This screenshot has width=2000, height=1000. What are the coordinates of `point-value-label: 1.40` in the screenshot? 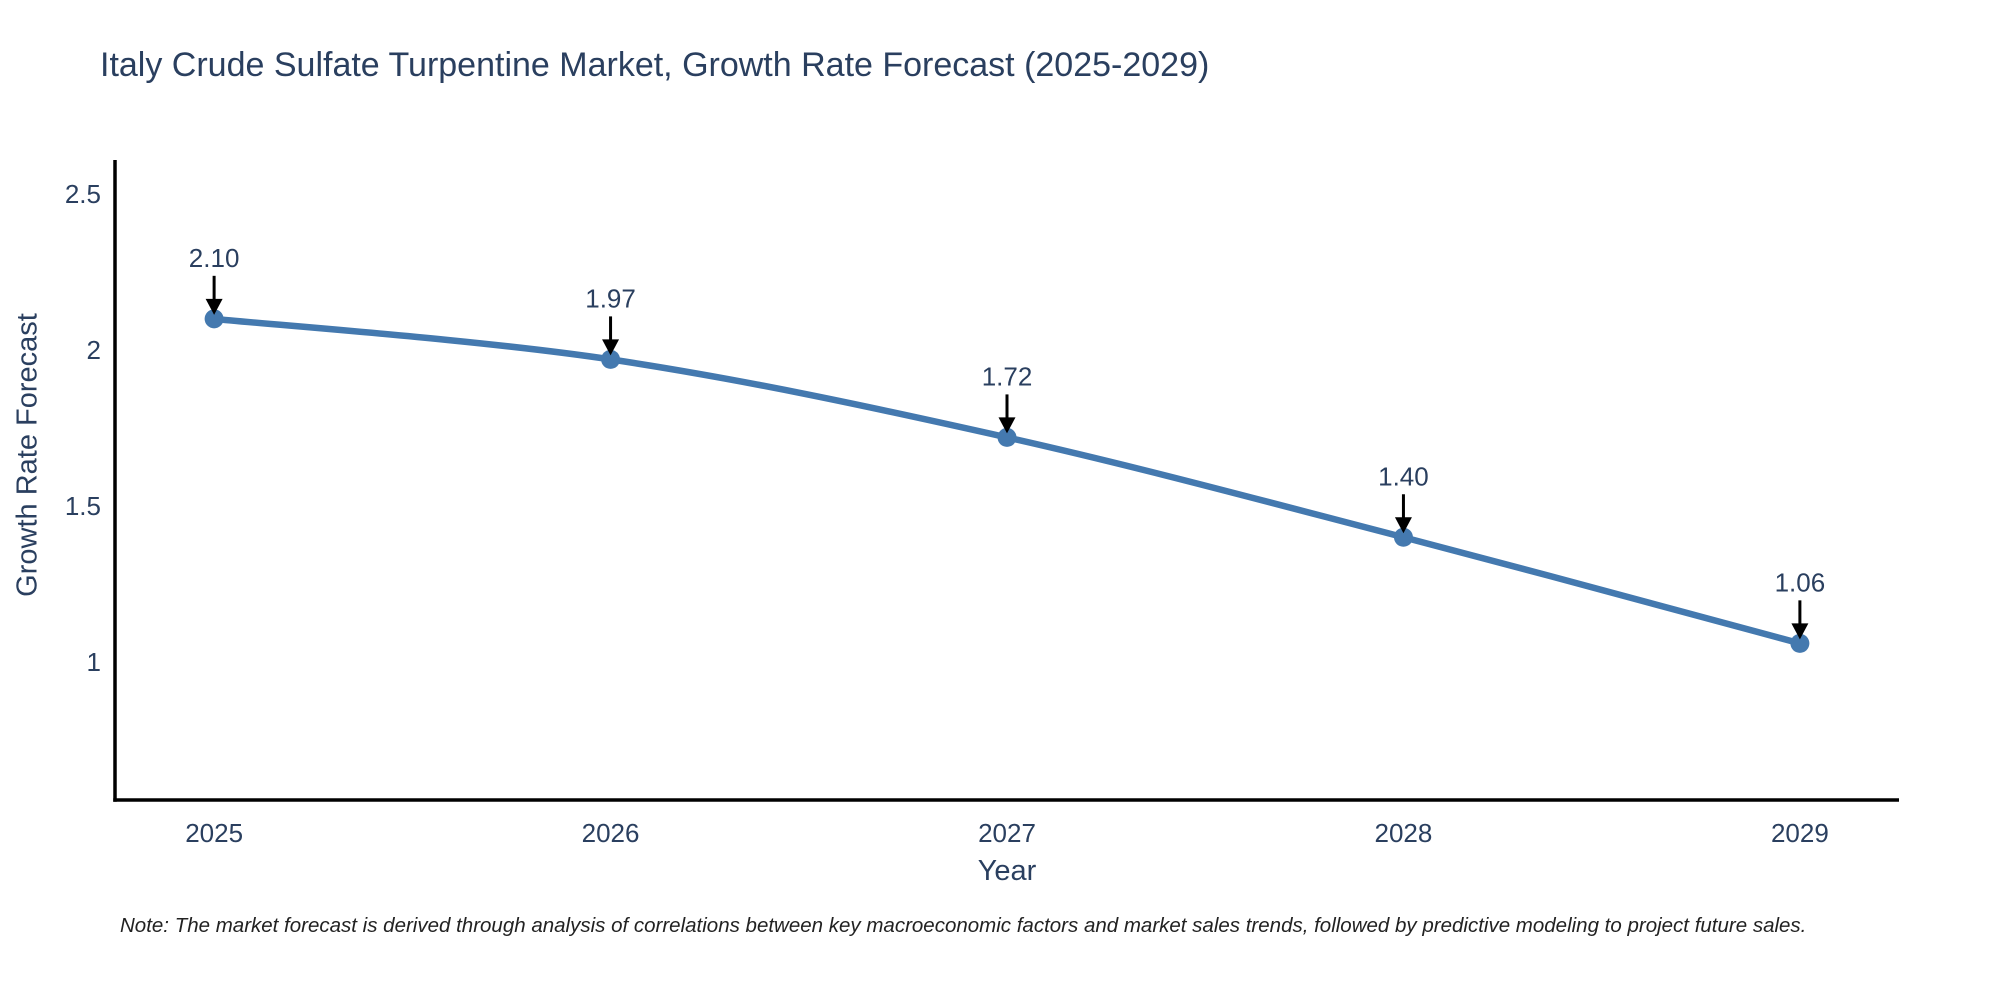 It's located at (1403, 476).